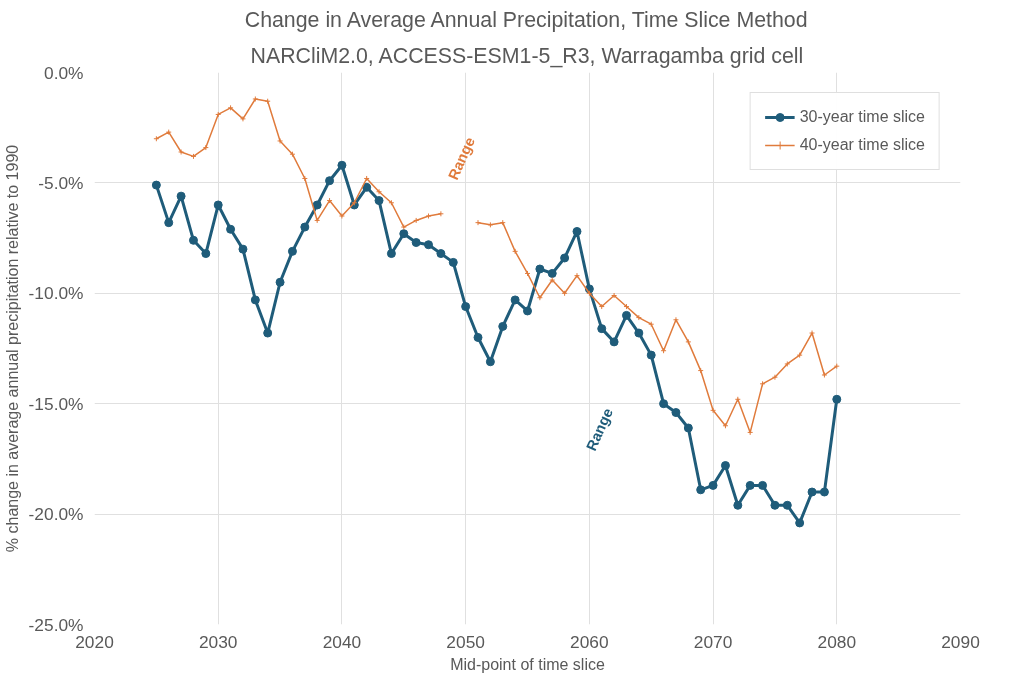 This screenshot has width=1026, height=680. Describe the element at coordinates (526, 19) in the screenshot. I see `chart-title: Change in Average Annual Precipitation, Time Slice Method` at that location.